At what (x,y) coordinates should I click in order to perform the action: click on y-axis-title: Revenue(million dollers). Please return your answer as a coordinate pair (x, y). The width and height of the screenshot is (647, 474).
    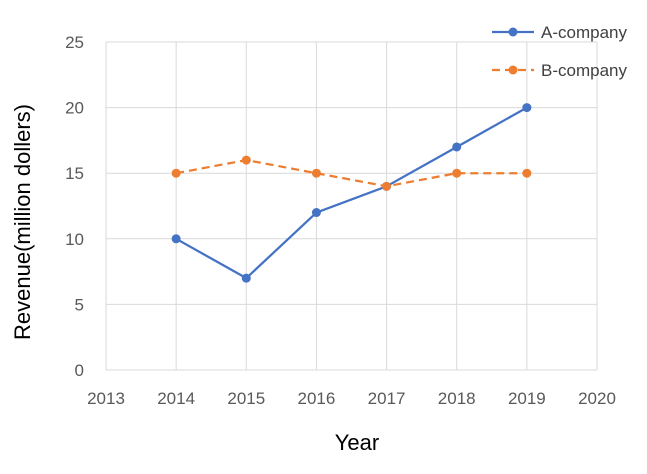
    Looking at the image, I should click on (22, 222).